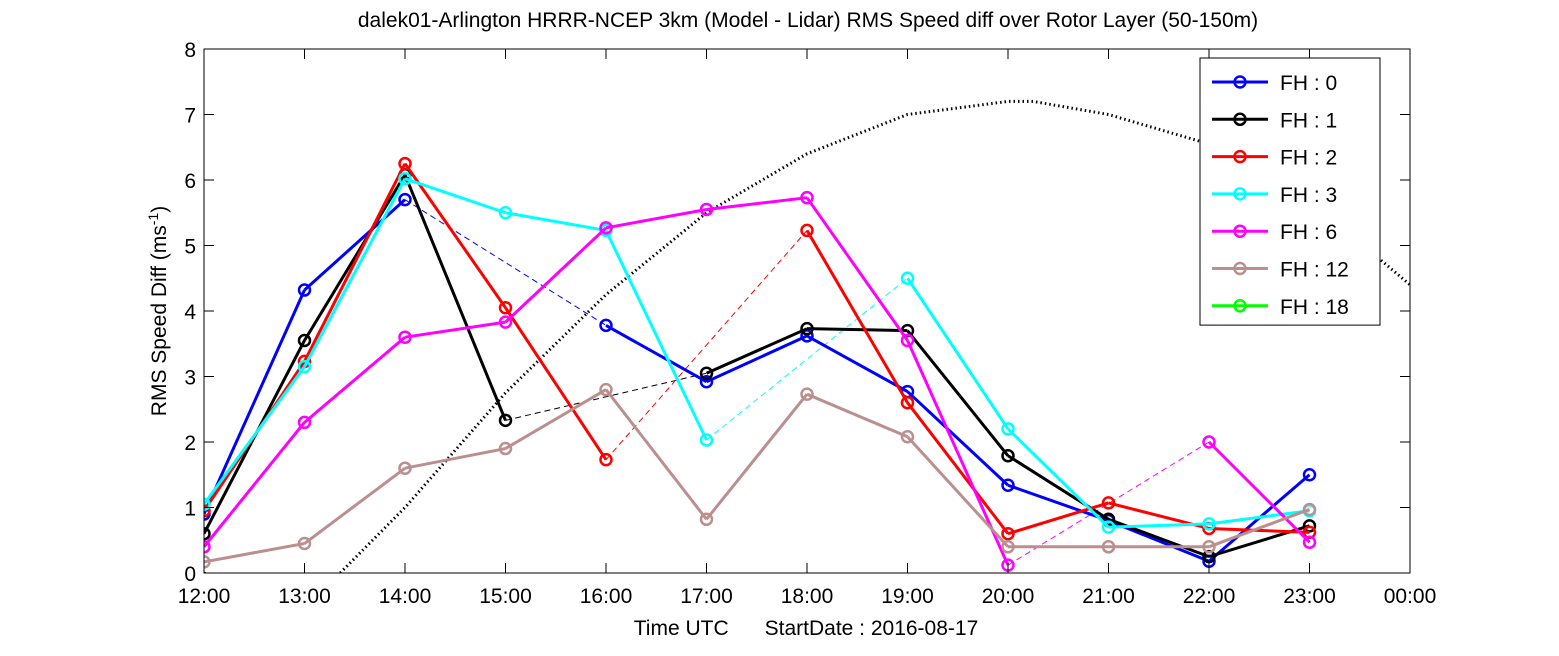 This screenshot has width=1559, height=656. What do you see at coordinates (1314, 270) in the screenshot?
I see `legend-entry-label: FH : 12` at bounding box center [1314, 270].